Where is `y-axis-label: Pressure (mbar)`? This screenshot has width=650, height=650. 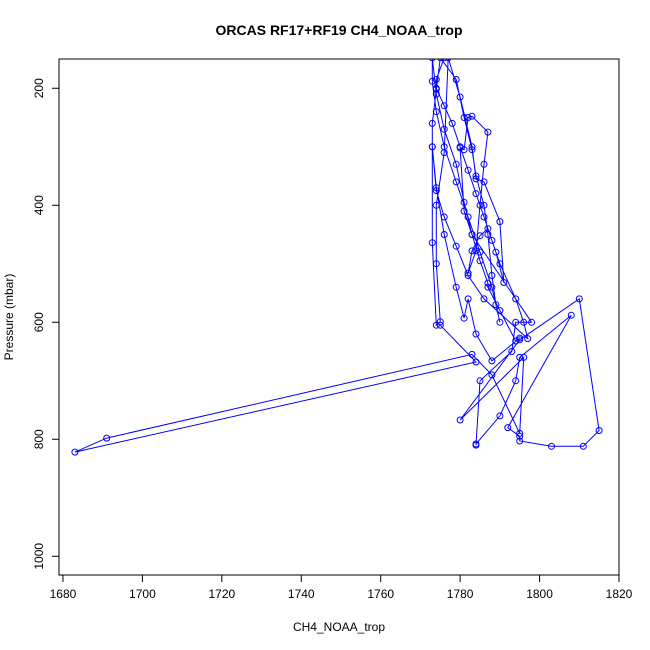
y-axis-label: Pressure (mbar) is located at coordinates (9, 317).